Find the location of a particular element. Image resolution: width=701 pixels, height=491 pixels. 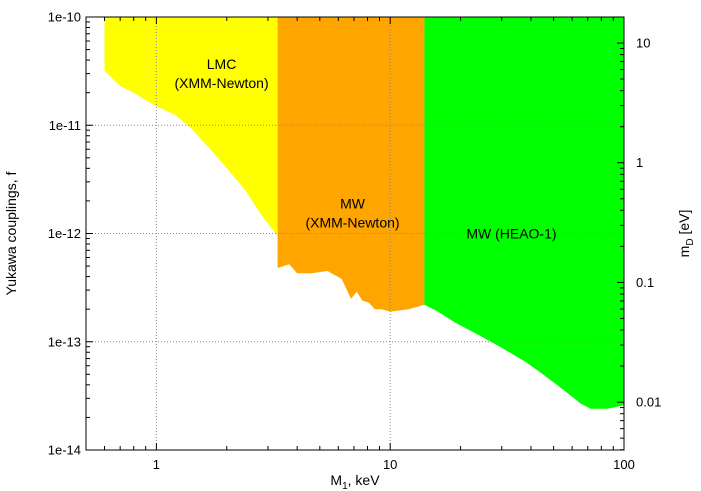

region-1-area is located at coordinates (191, 126).